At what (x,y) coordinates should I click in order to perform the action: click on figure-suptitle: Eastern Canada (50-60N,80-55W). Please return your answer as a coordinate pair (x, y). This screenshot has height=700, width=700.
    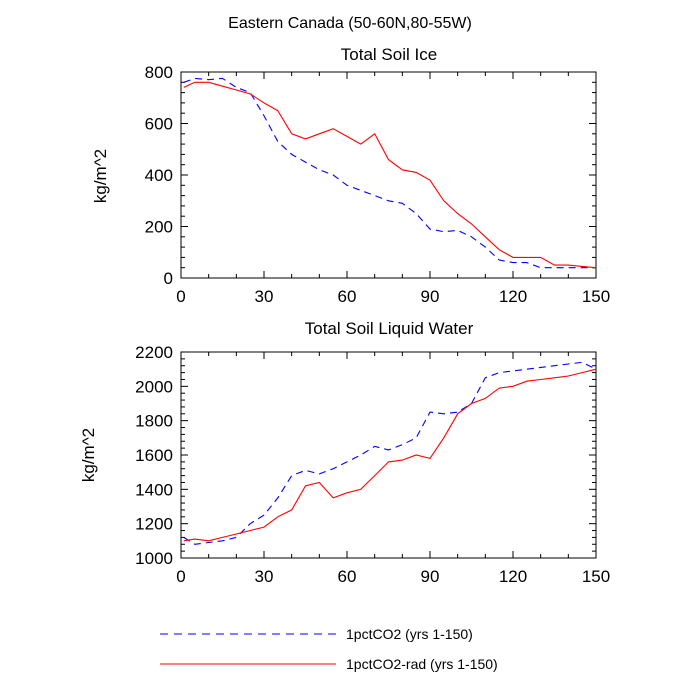
    Looking at the image, I should click on (350, 23).